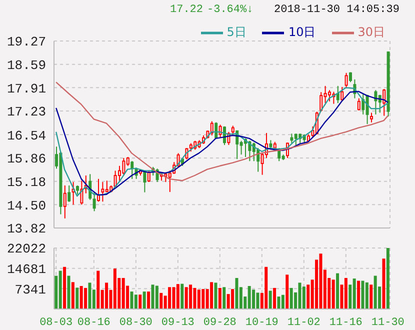 The width and height of the screenshot is (415, 330). I want to click on y-tick-label: 22022, so click(26, 249).